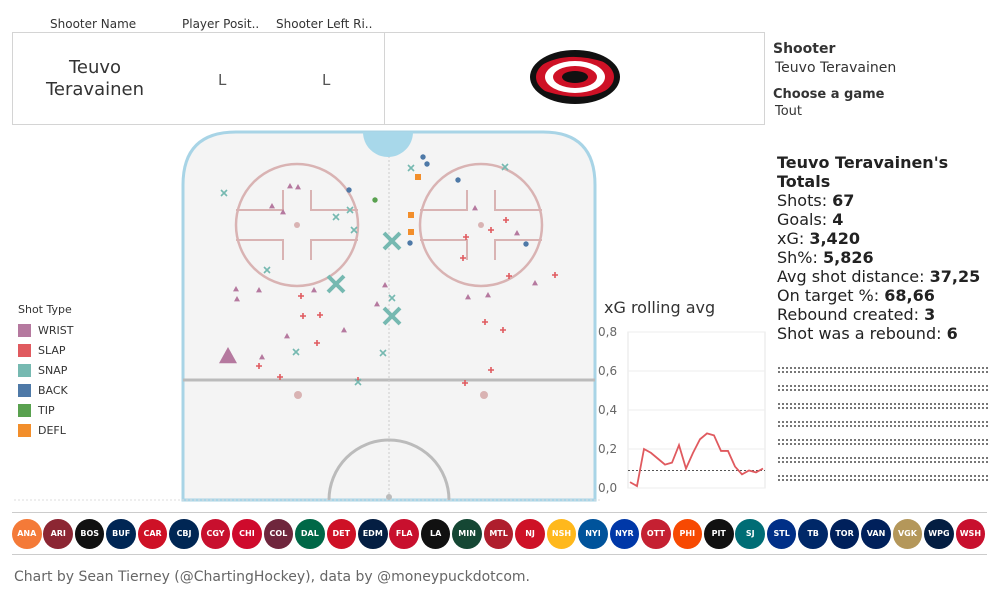 Image resolution: width=999 pixels, height=599 pixels. Describe the element at coordinates (184, 533) in the screenshot. I see `team-logo-cbj-icon: CBJ` at that location.